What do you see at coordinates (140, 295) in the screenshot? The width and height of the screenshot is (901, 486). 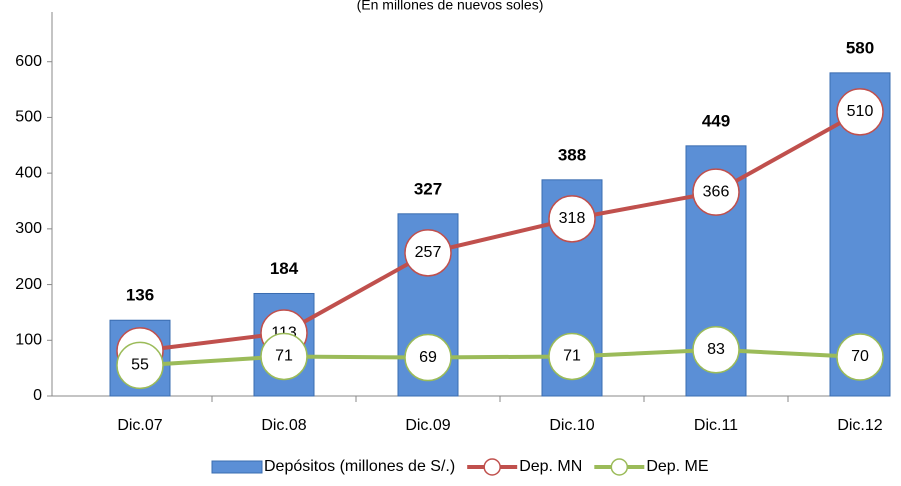 I see `bar-value-label: 136` at bounding box center [140, 295].